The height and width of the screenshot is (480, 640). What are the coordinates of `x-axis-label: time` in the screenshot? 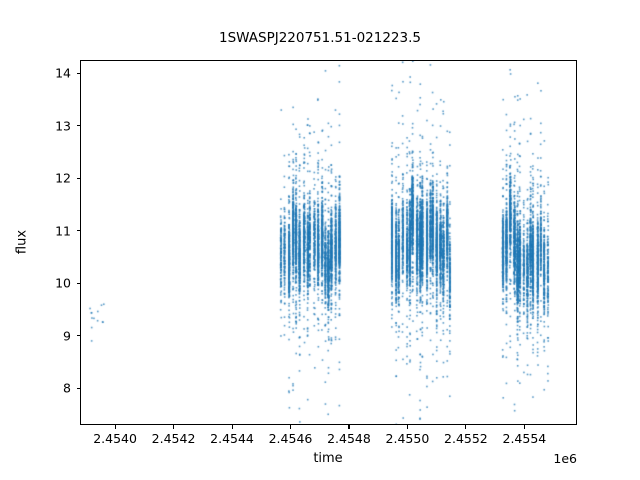 It's located at (328, 458).